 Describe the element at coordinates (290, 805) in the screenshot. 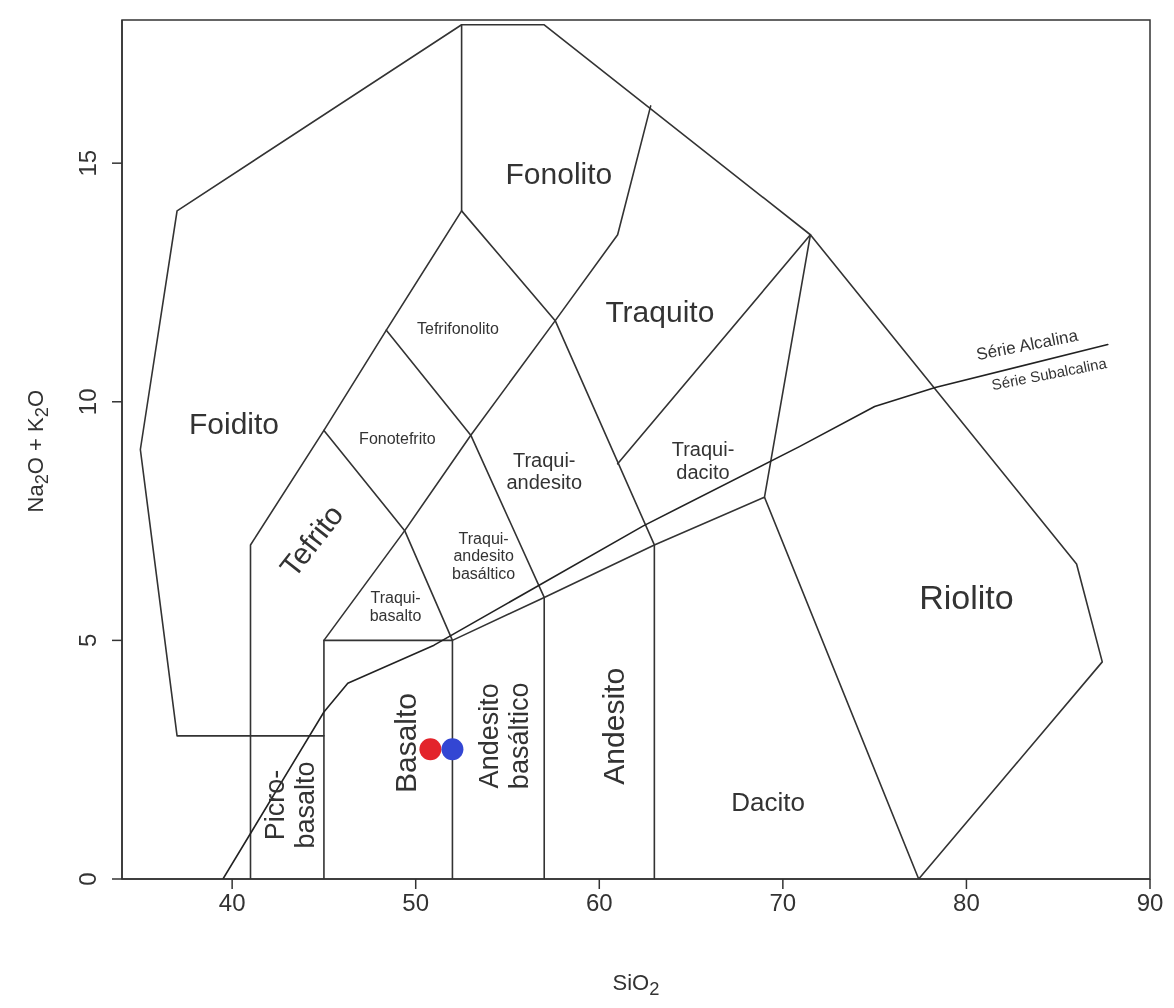

I see `annotation: Picro- basalto` at that location.